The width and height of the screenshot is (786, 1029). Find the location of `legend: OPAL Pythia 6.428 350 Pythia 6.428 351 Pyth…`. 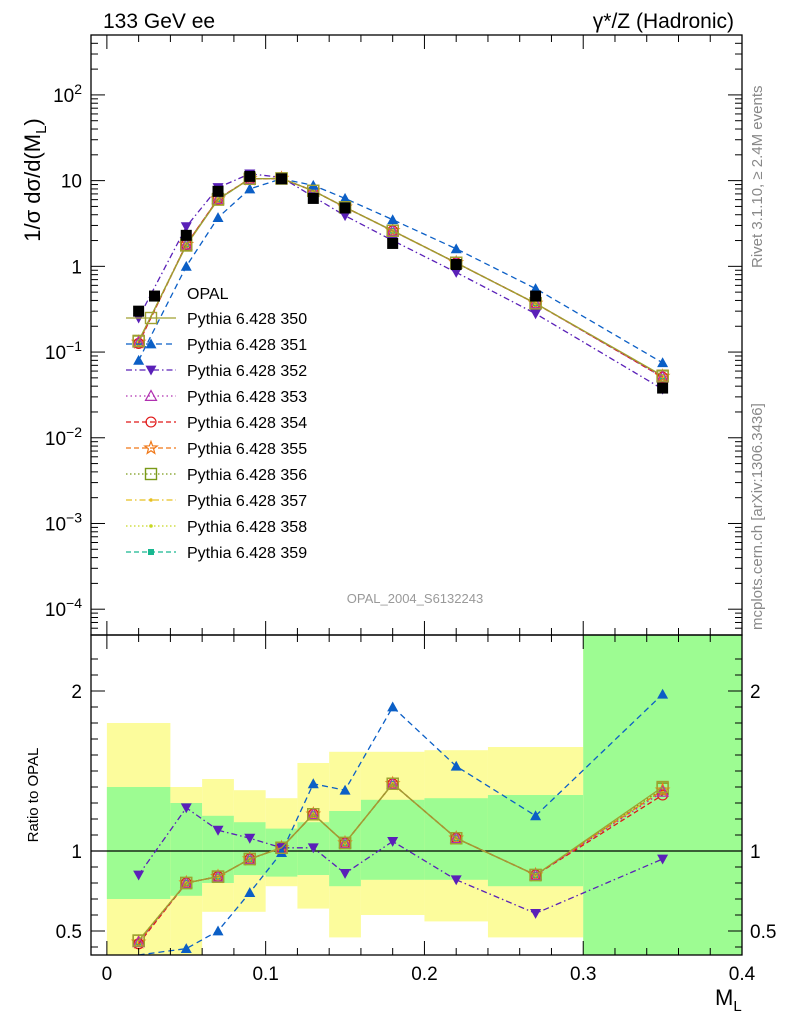

legend: OPAL Pythia 6.428 350 Pythia 6.428 351 Pyth… is located at coordinates (216, 424).